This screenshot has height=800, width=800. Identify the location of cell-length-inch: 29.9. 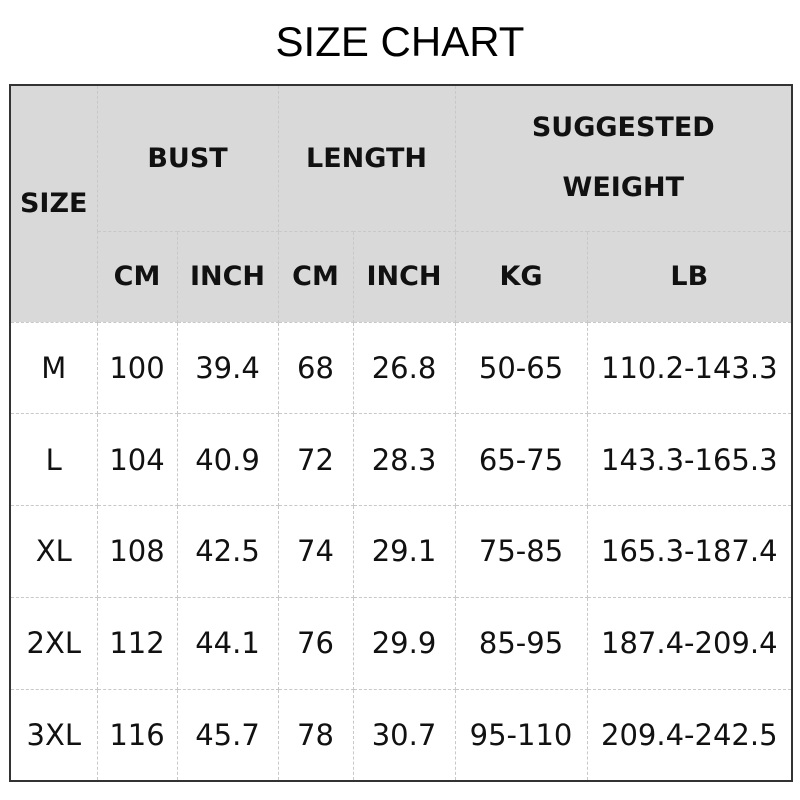
(404, 643).